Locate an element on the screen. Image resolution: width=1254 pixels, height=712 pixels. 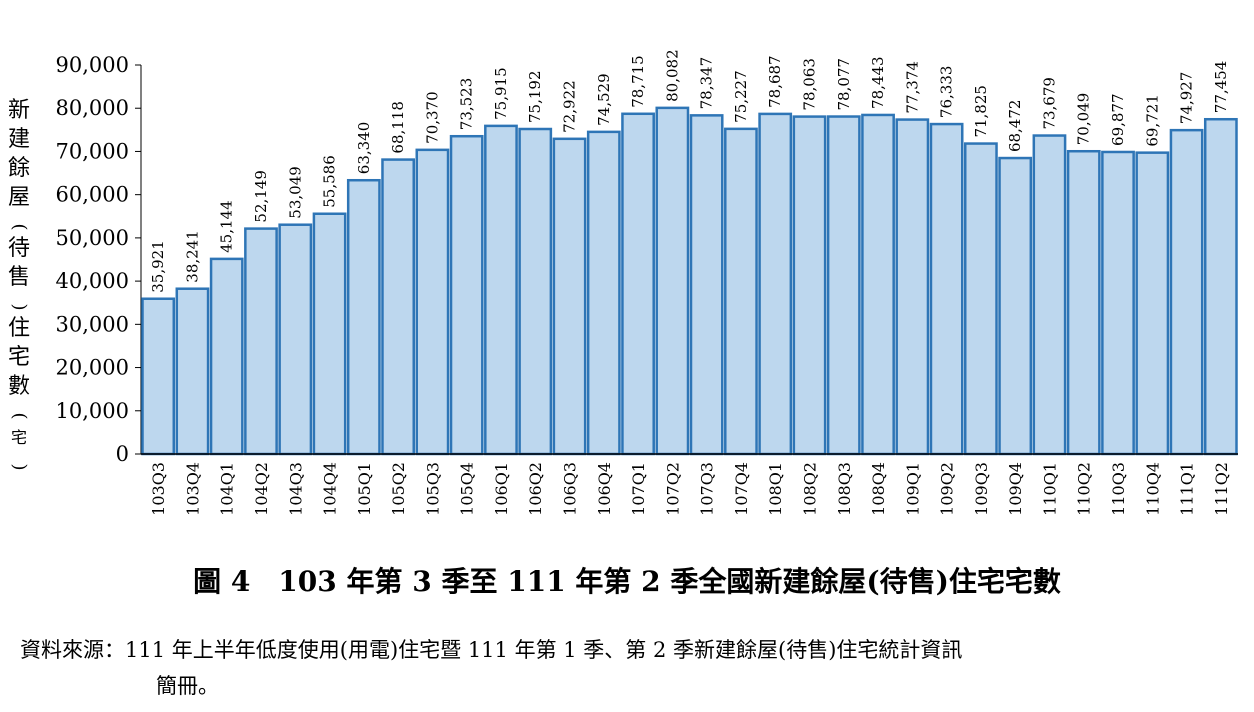
y-axis-label-char: 屋 is located at coordinates (18, 197).